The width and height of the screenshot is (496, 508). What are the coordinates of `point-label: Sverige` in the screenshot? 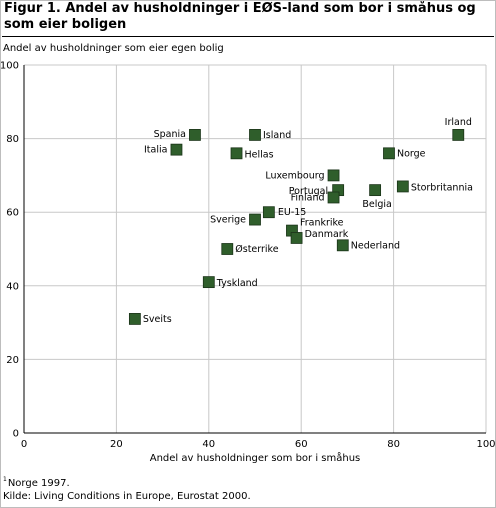 It's located at (228, 220).